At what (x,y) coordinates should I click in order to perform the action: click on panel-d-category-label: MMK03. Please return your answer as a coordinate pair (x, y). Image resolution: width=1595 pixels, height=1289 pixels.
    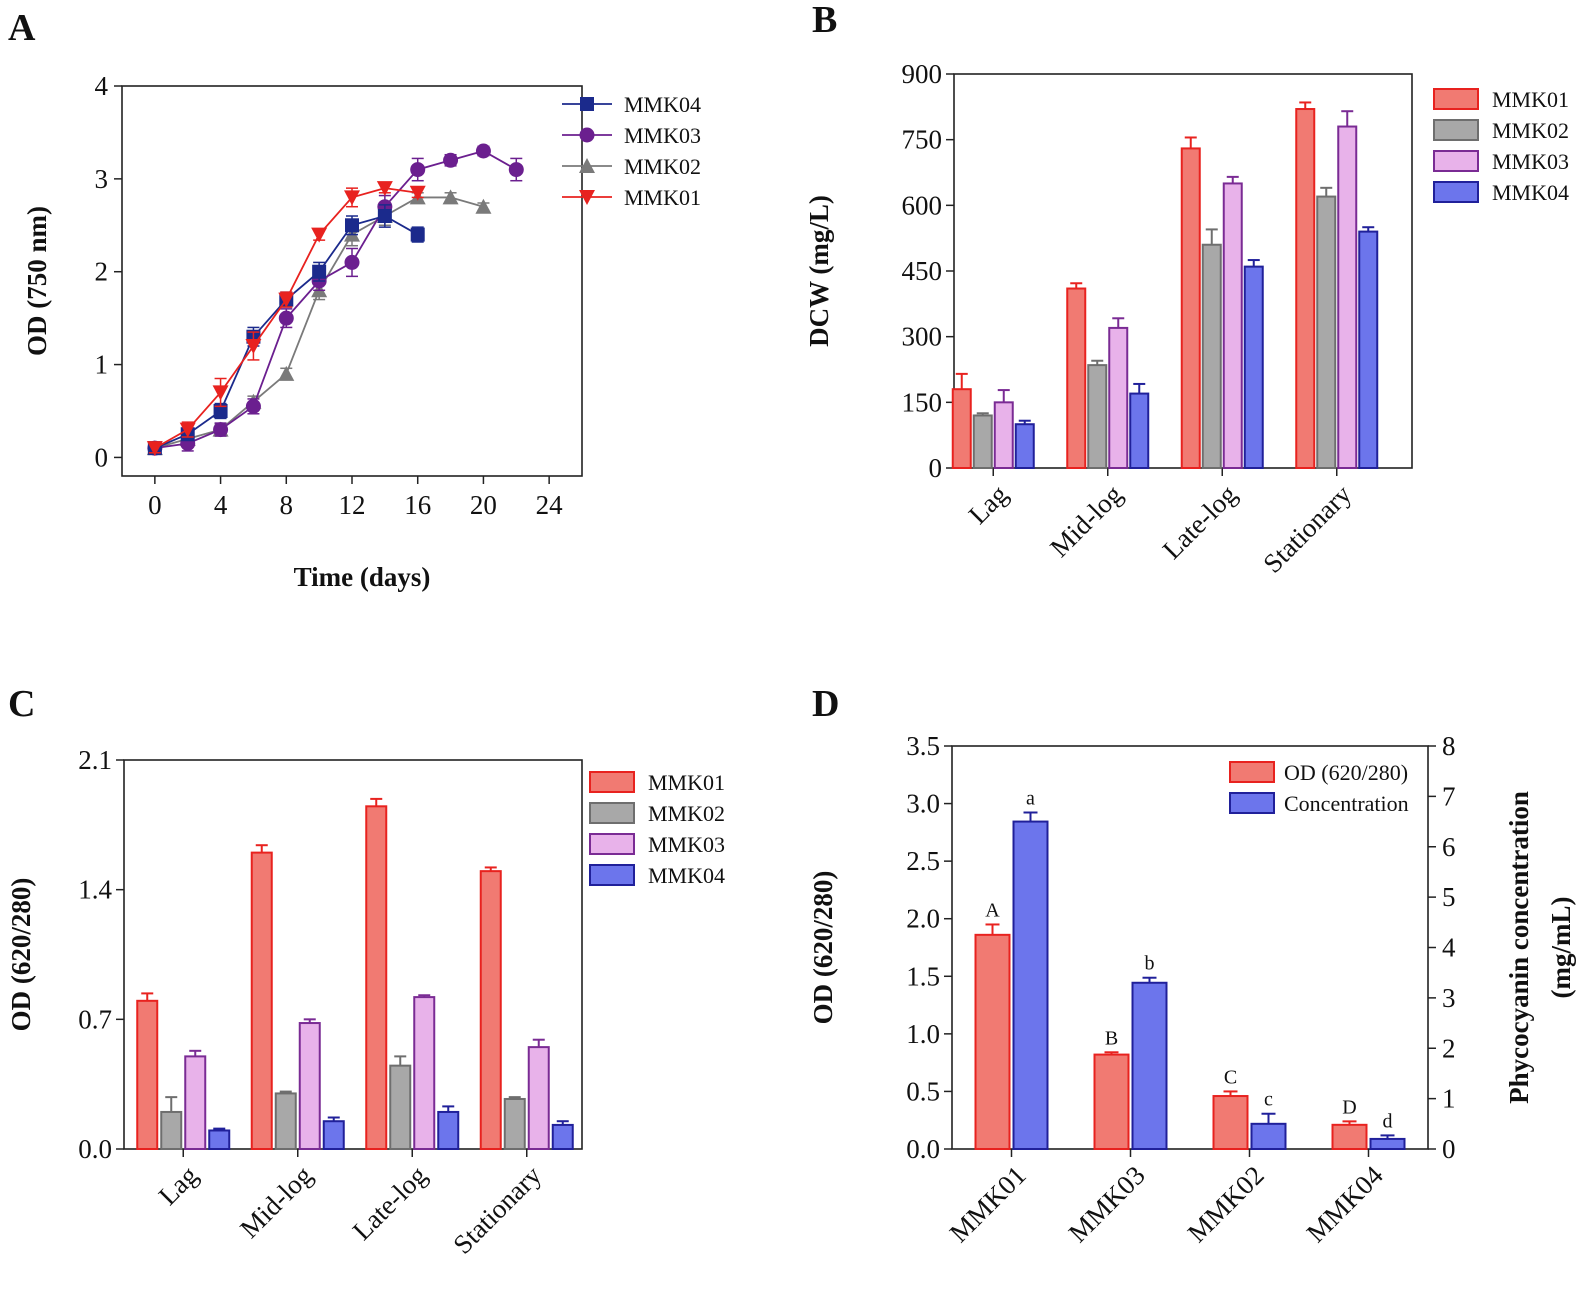
    Looking at the image, I should click on (1107, 1204).